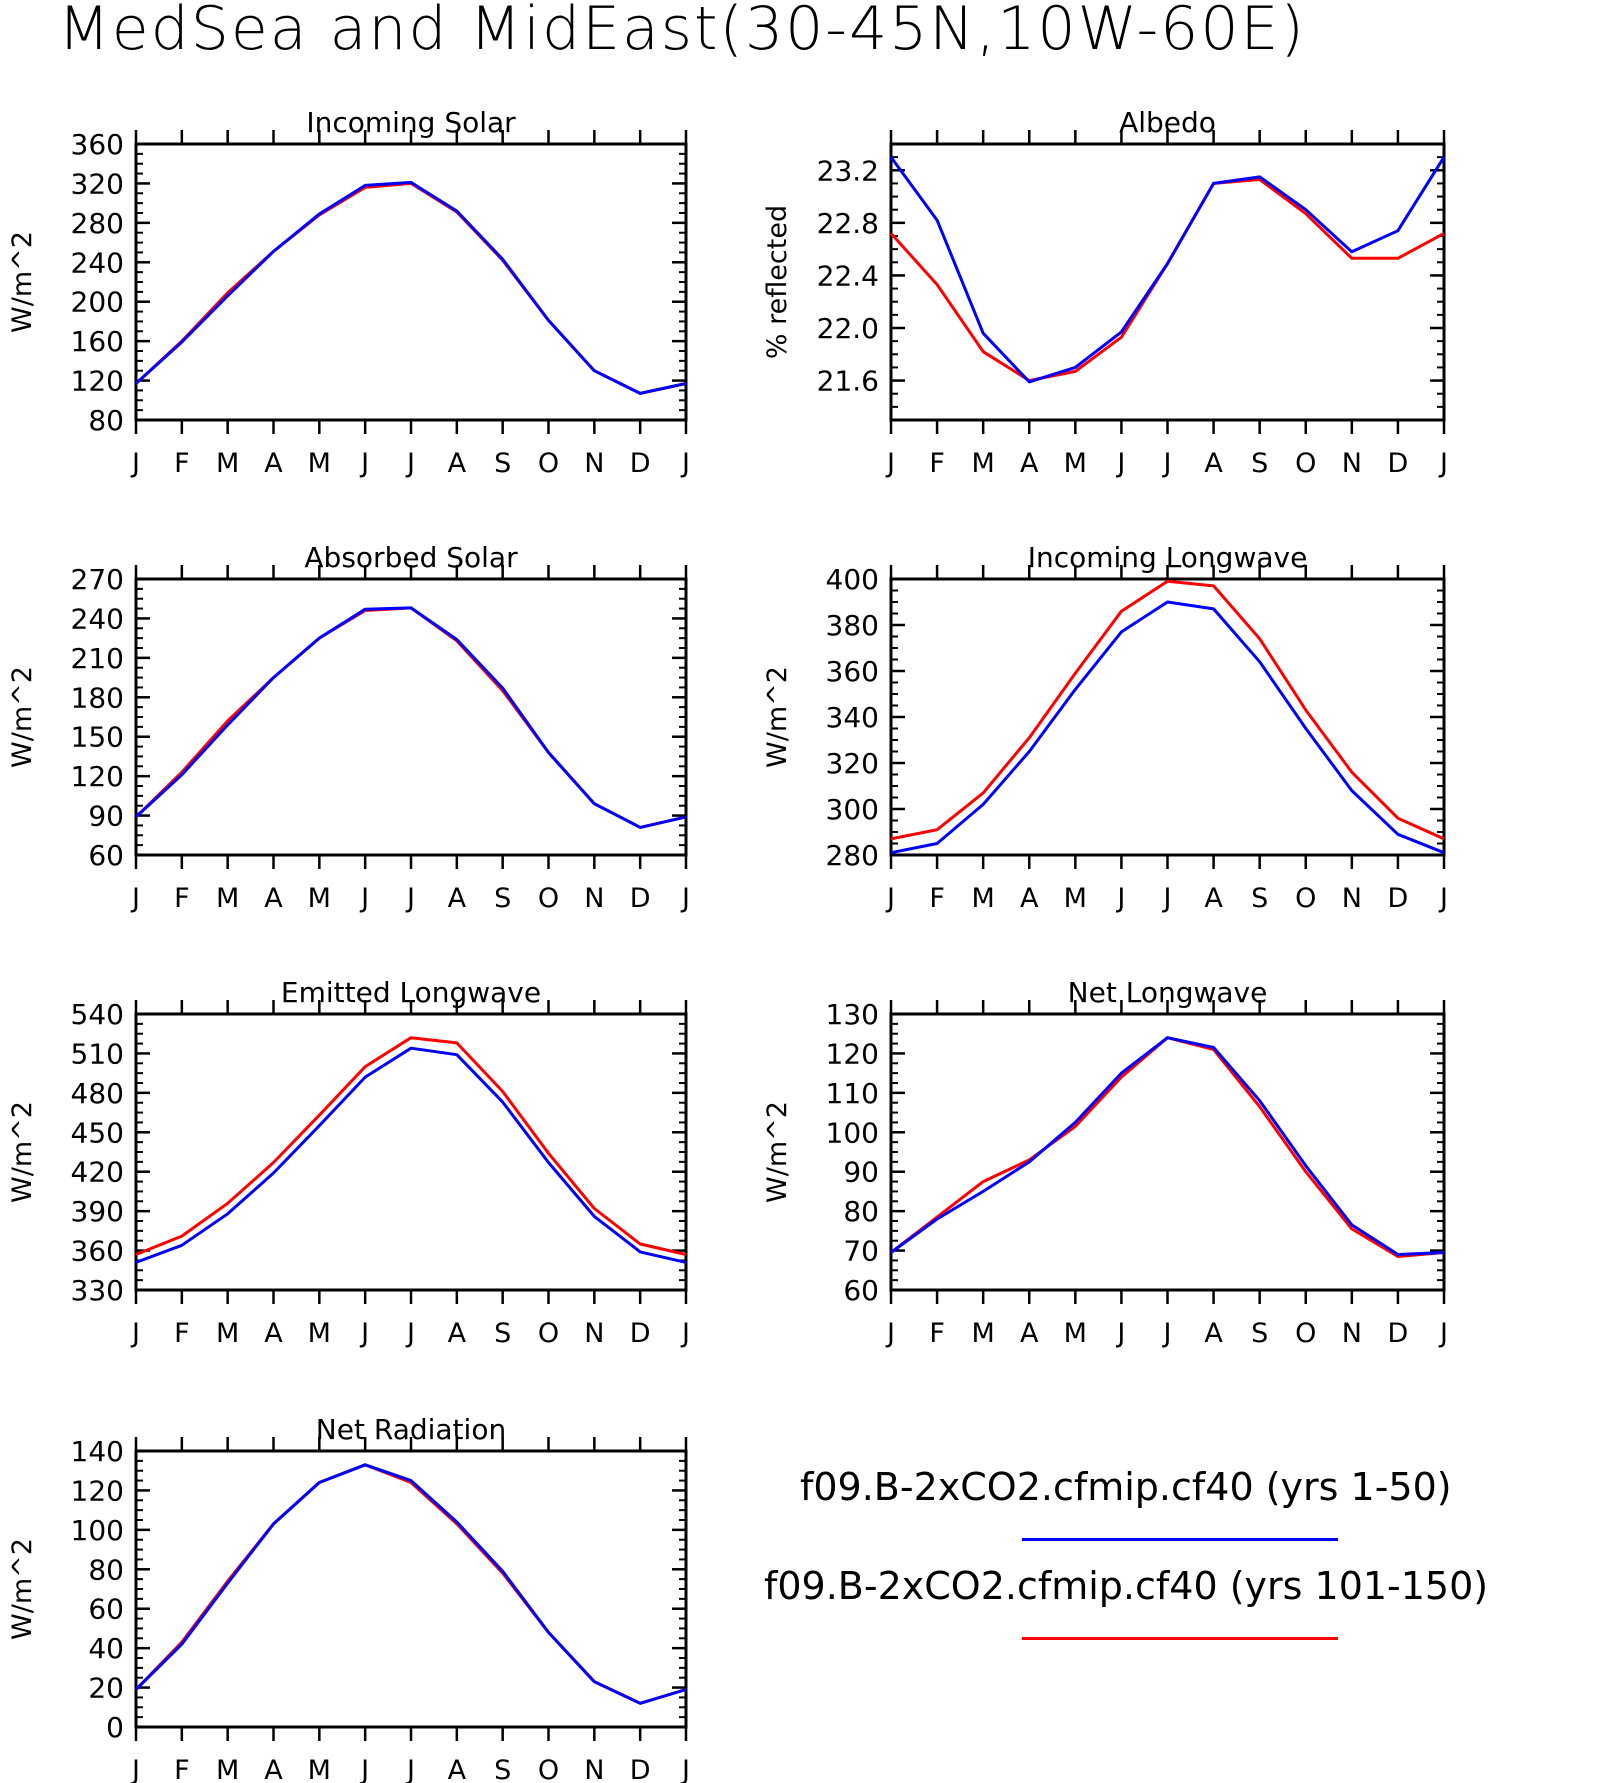 The height and width of the screenshot is (1783, 1598). What do you see at coordinates (682, 32) in the screenshot?
I see `page-title: MedSea and MidEast(30-45N,10W-60E)` at bounding box center [682, 32].